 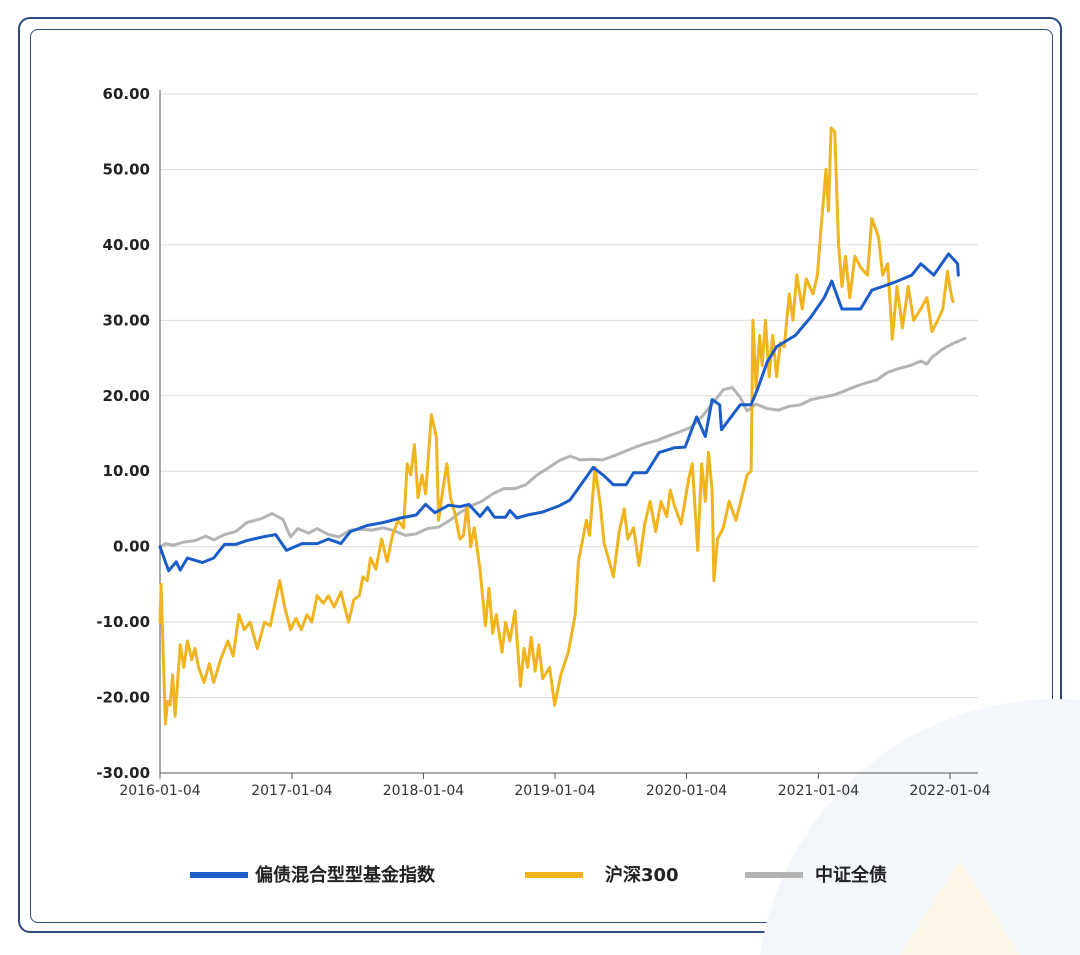 What do you see at coordinates (851, 875) in the screenshot?
I see `legend-label: 中证全债` at bounding box center [851, 875].